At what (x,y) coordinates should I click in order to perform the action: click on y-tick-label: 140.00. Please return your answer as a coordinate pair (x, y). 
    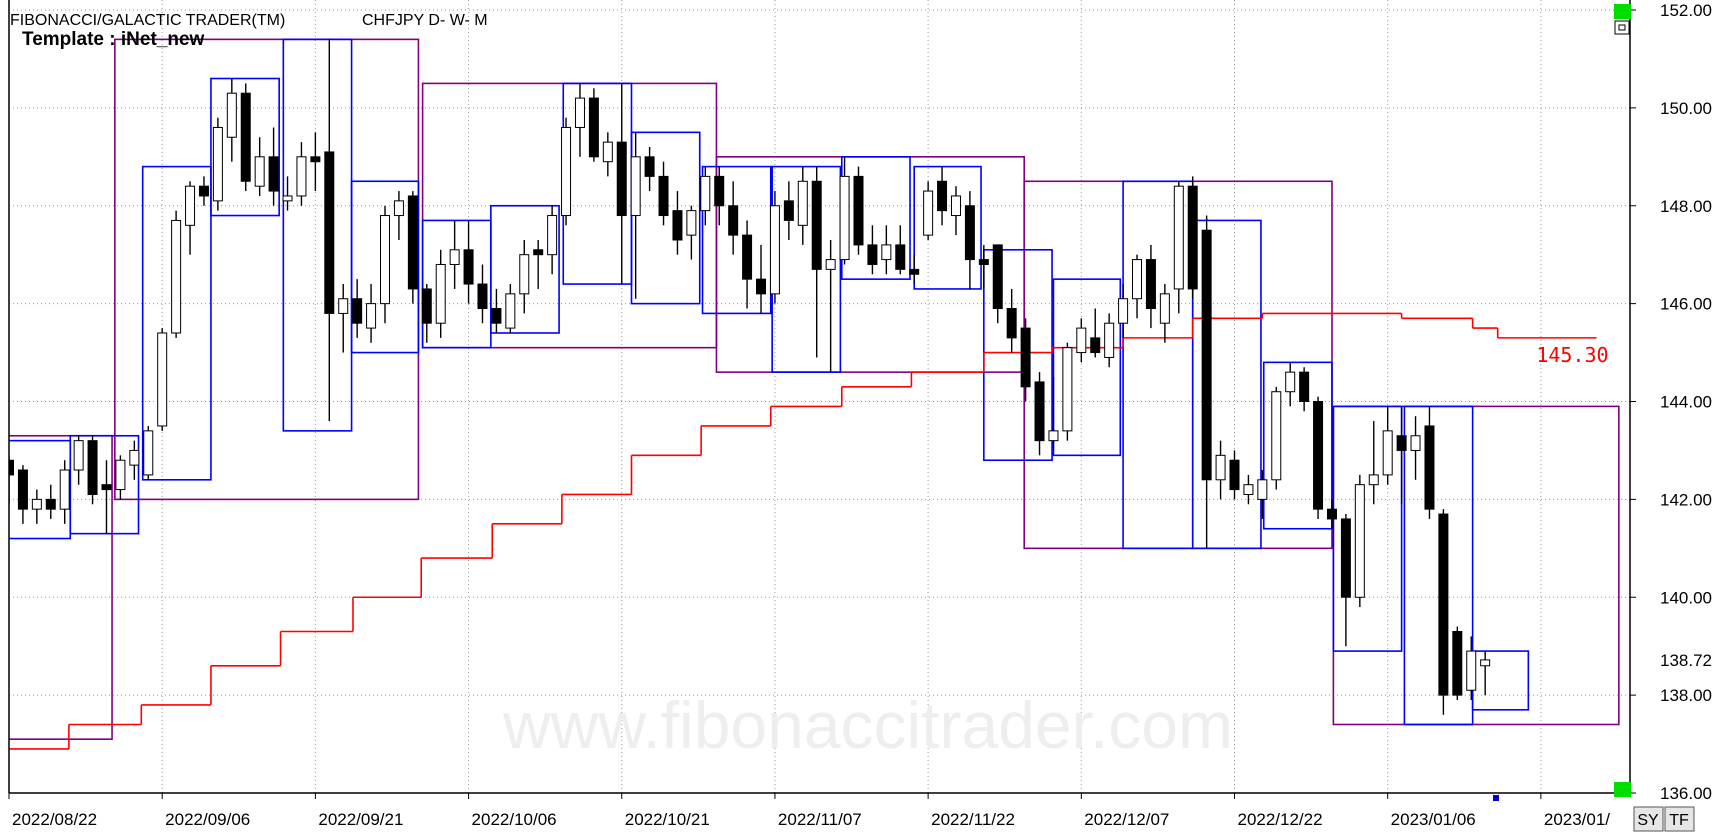
    Looking at the image, I should click on (1686, 597).